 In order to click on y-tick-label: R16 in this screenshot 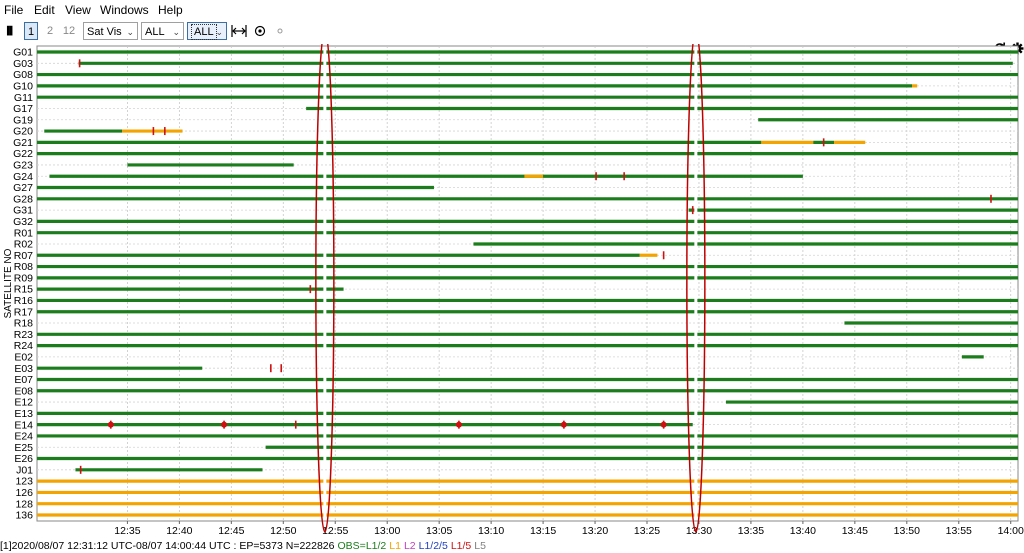, I will do `click(23, 301)`.